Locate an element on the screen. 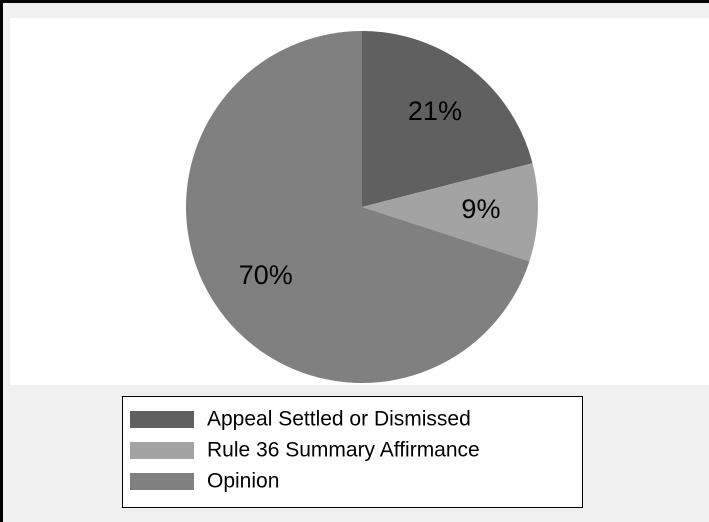 This screenshot has height=522, width=709. legend-box is located at coordinates (352, 452).